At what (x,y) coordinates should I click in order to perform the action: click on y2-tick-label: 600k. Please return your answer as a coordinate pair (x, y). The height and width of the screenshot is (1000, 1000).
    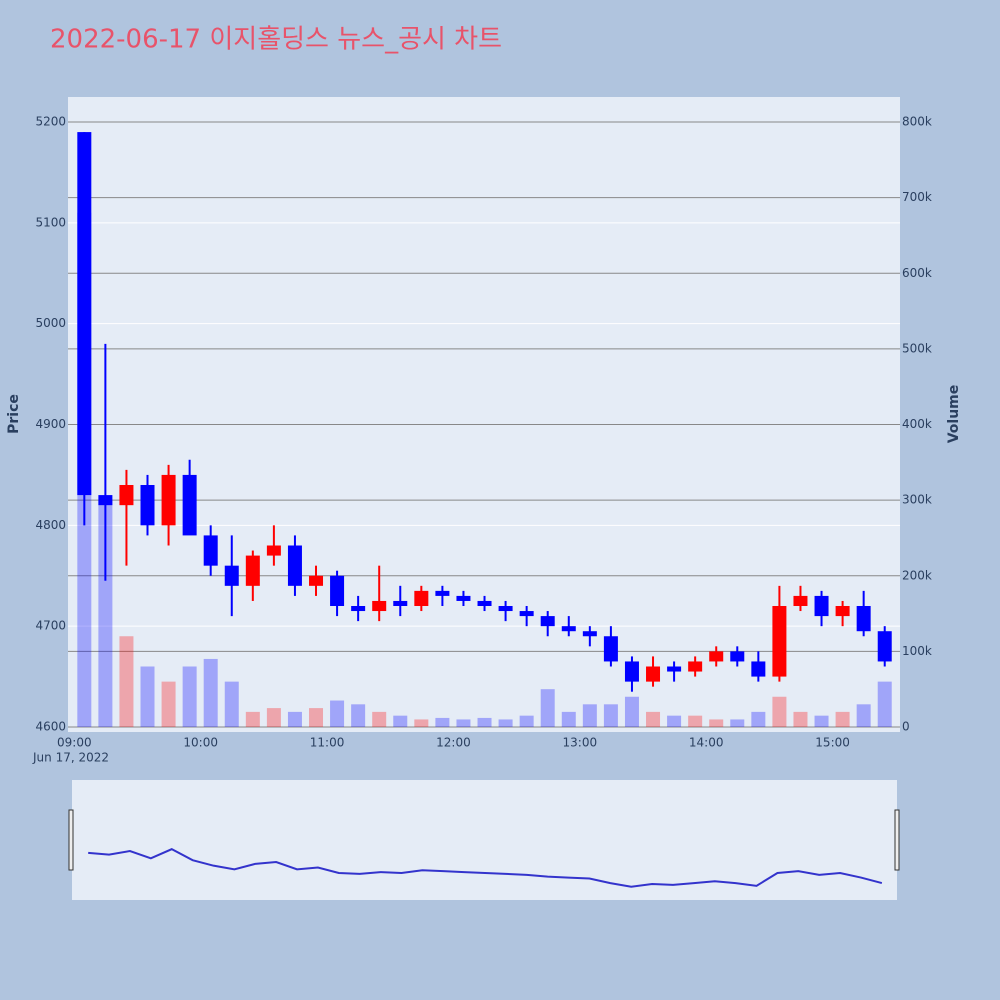
    Looking at the image, I should click on (917, 273).